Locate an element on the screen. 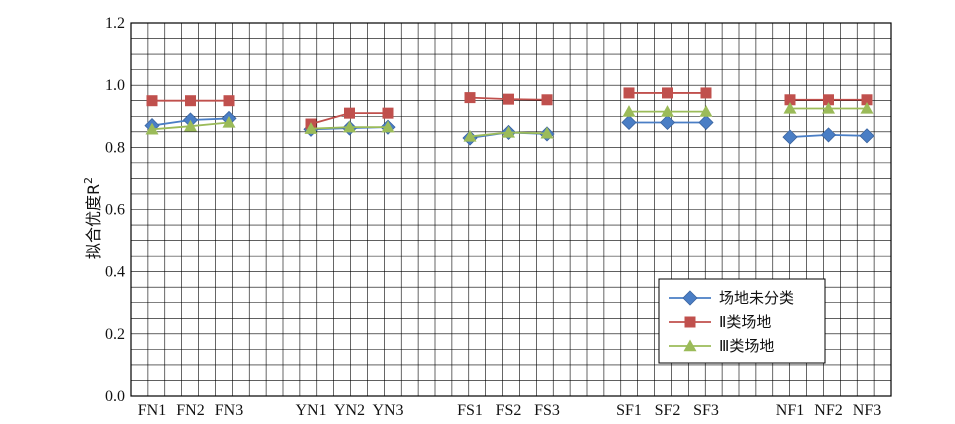  y-axis-ticks: 0.0 0.2 0.4 0.6 0.8 1.0 1.2 is located at coordinates (115, 210).